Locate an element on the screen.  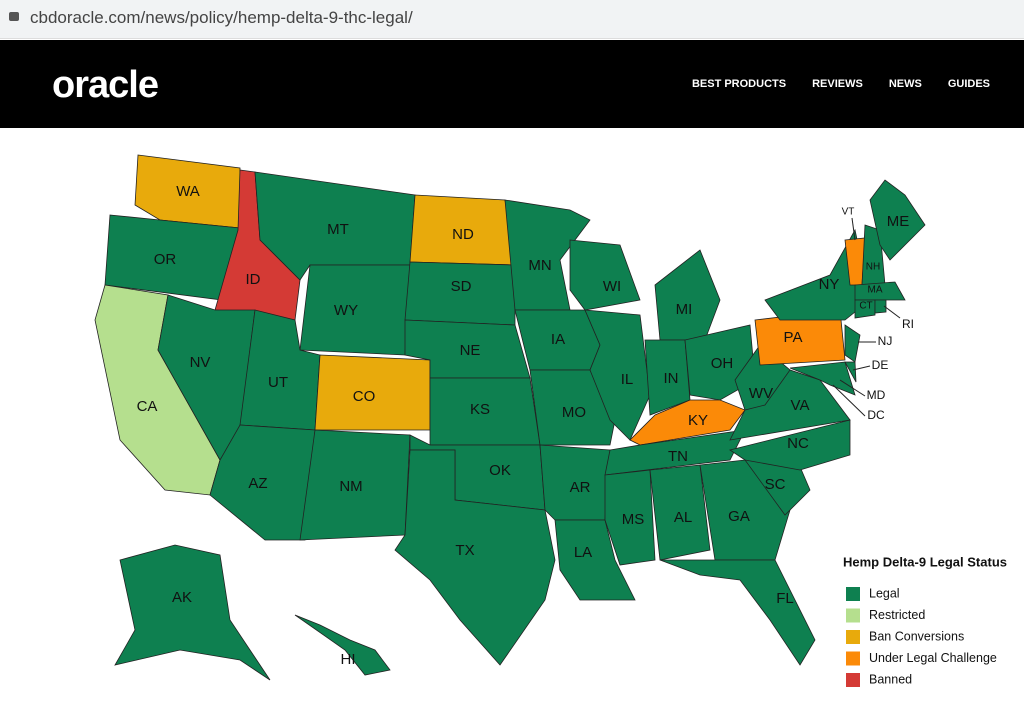
state-label: AK is located at coordinates (182, 597).